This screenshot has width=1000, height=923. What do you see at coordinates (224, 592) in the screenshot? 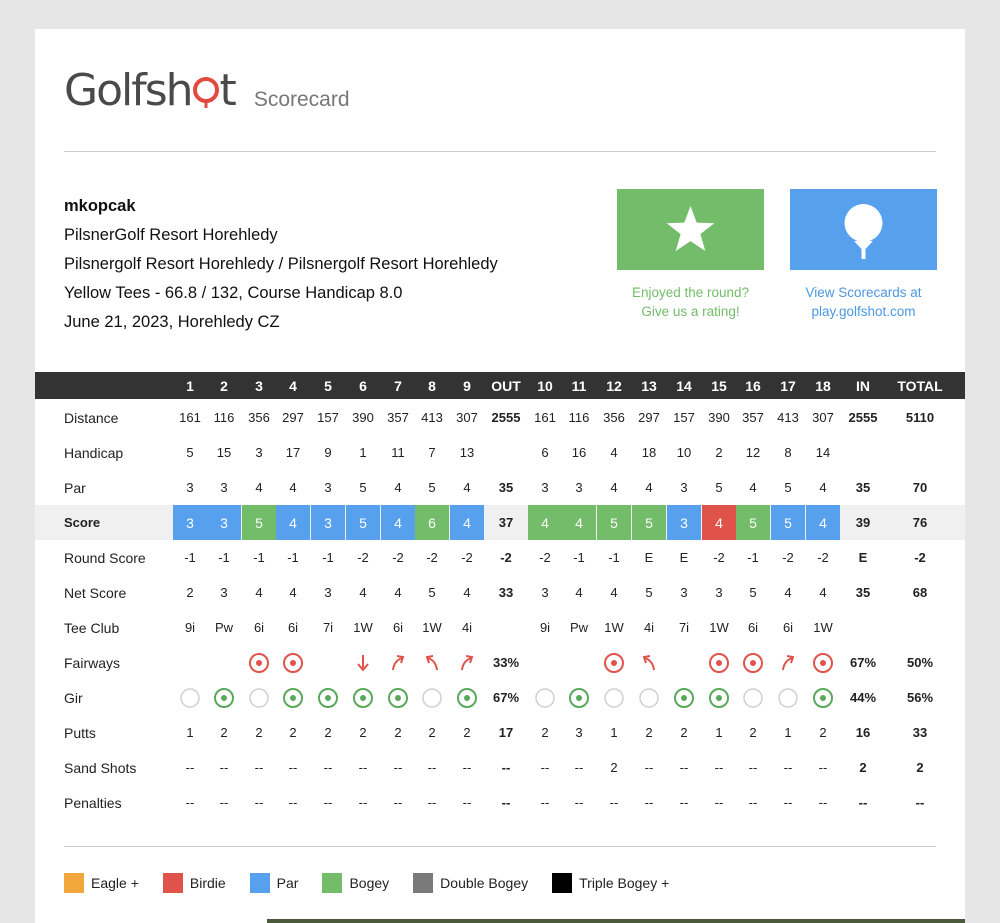
I see `cell-net-score: 3` at bounding box center [224, 592].